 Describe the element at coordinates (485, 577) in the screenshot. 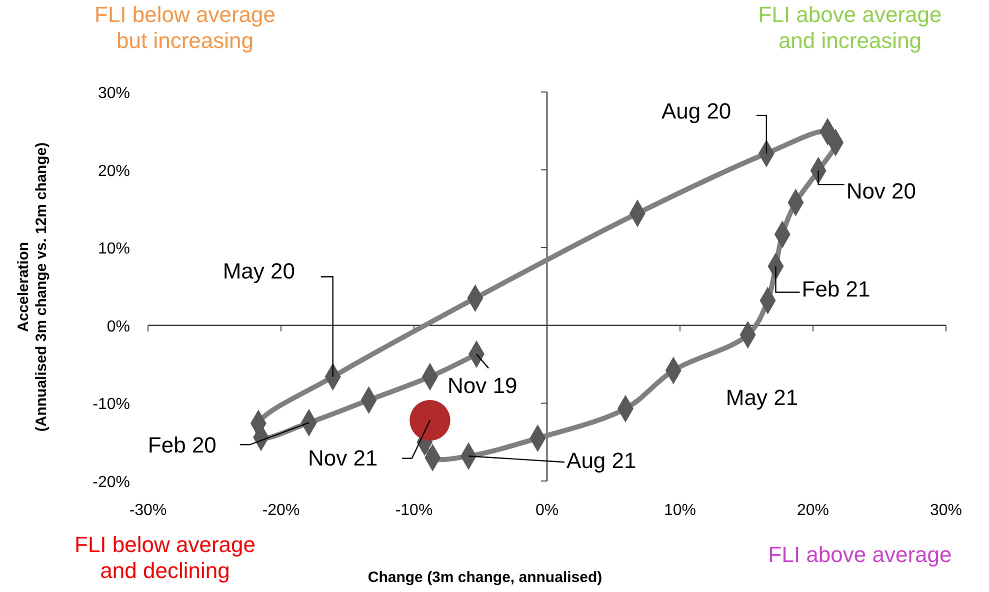

I see `x-axis-title: Change (3m change, annualised)` at that location.